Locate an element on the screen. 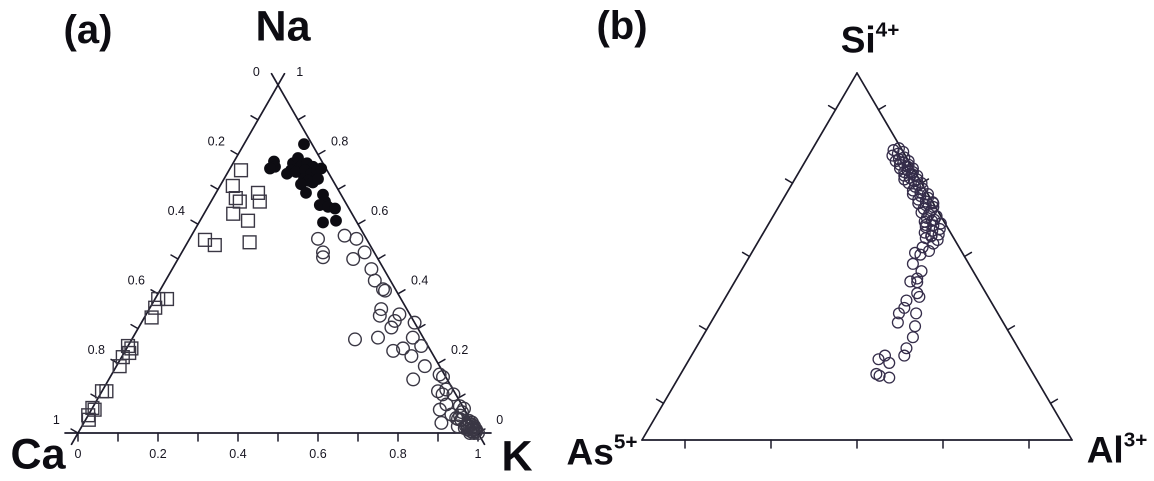 Image resolution: width=1154 pixels, height=481 pixels. corner-label-na: Na is located at coordinates (283, 26).